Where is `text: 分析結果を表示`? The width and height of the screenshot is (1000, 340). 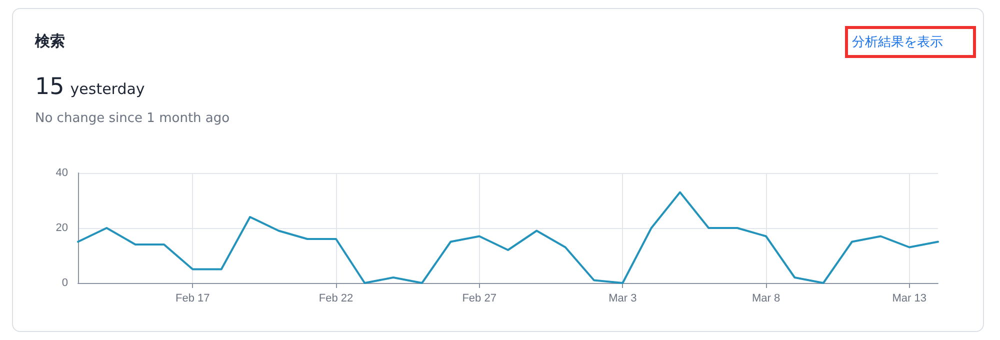 text: 分析結果を表示 is located at coordinates (897, 42).